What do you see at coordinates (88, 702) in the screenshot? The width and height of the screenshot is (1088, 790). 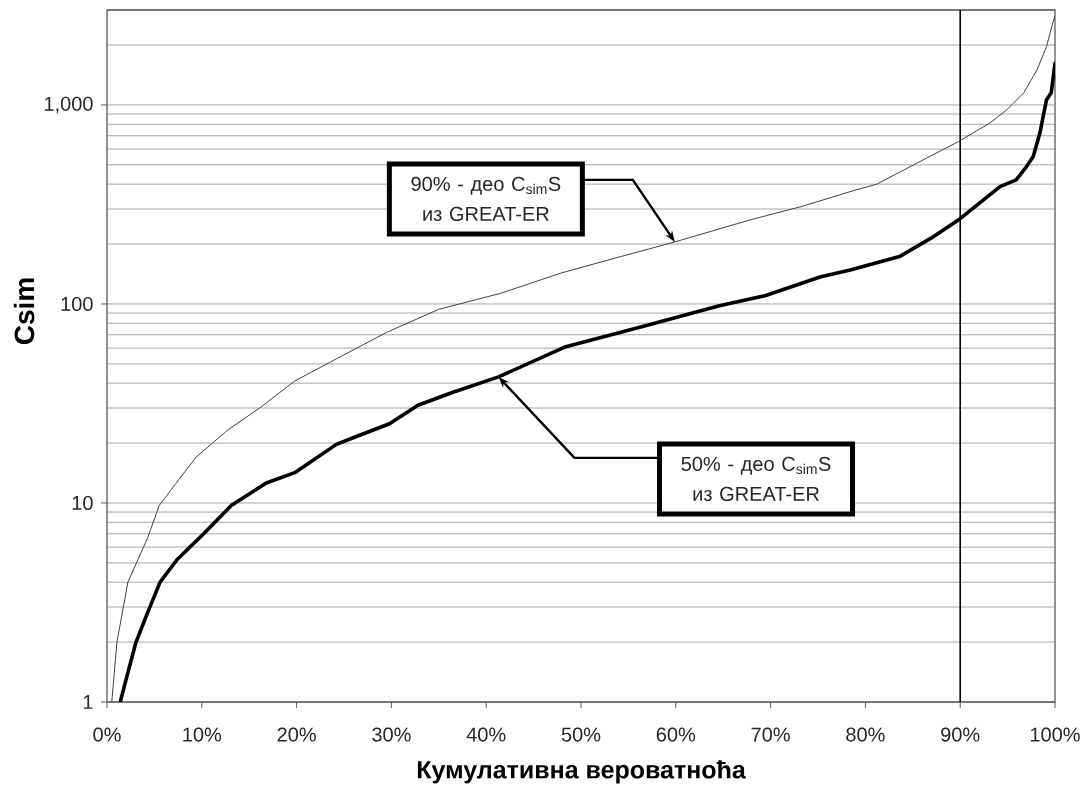 I see `y-tick-label: 1` at bounding box center [88, 702].